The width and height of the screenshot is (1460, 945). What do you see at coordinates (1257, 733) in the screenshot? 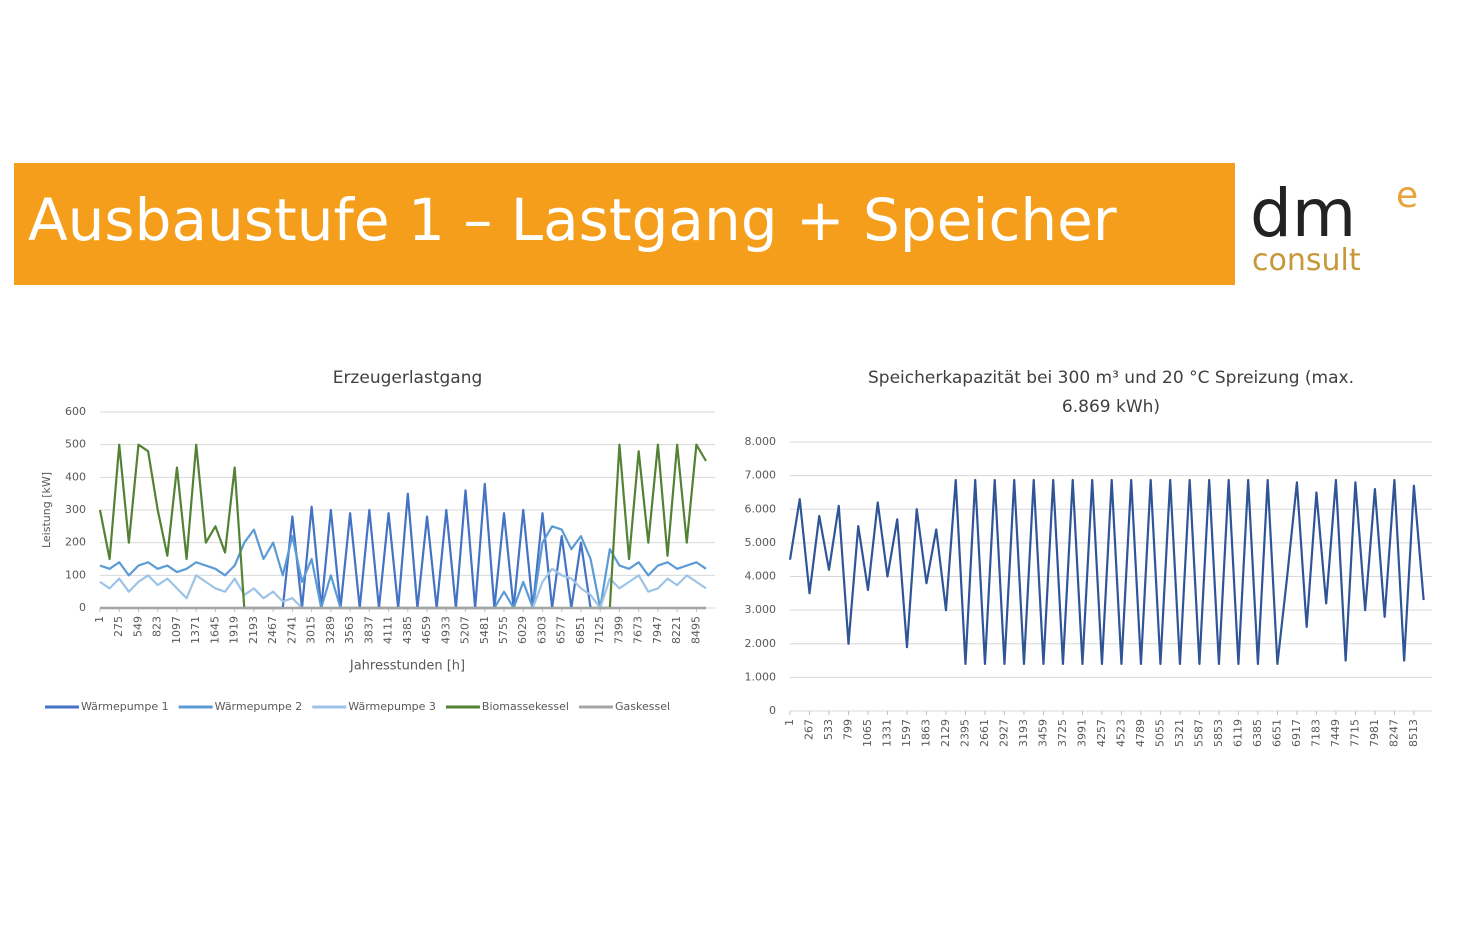
I see `x-tick-label: 6385` at bounding box center [1257, 733].